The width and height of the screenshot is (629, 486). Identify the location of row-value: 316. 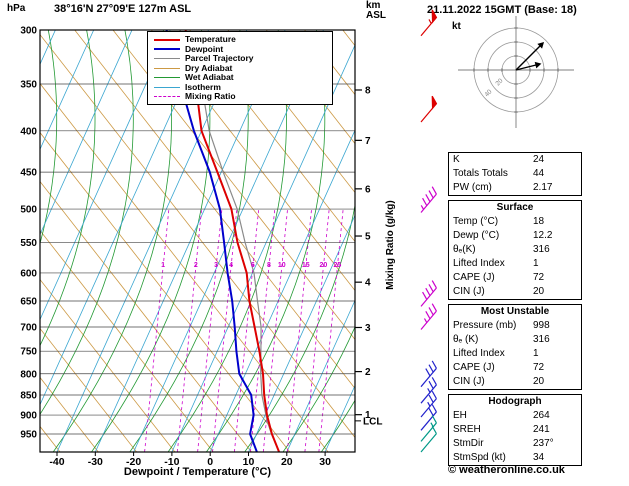
(541, 339).